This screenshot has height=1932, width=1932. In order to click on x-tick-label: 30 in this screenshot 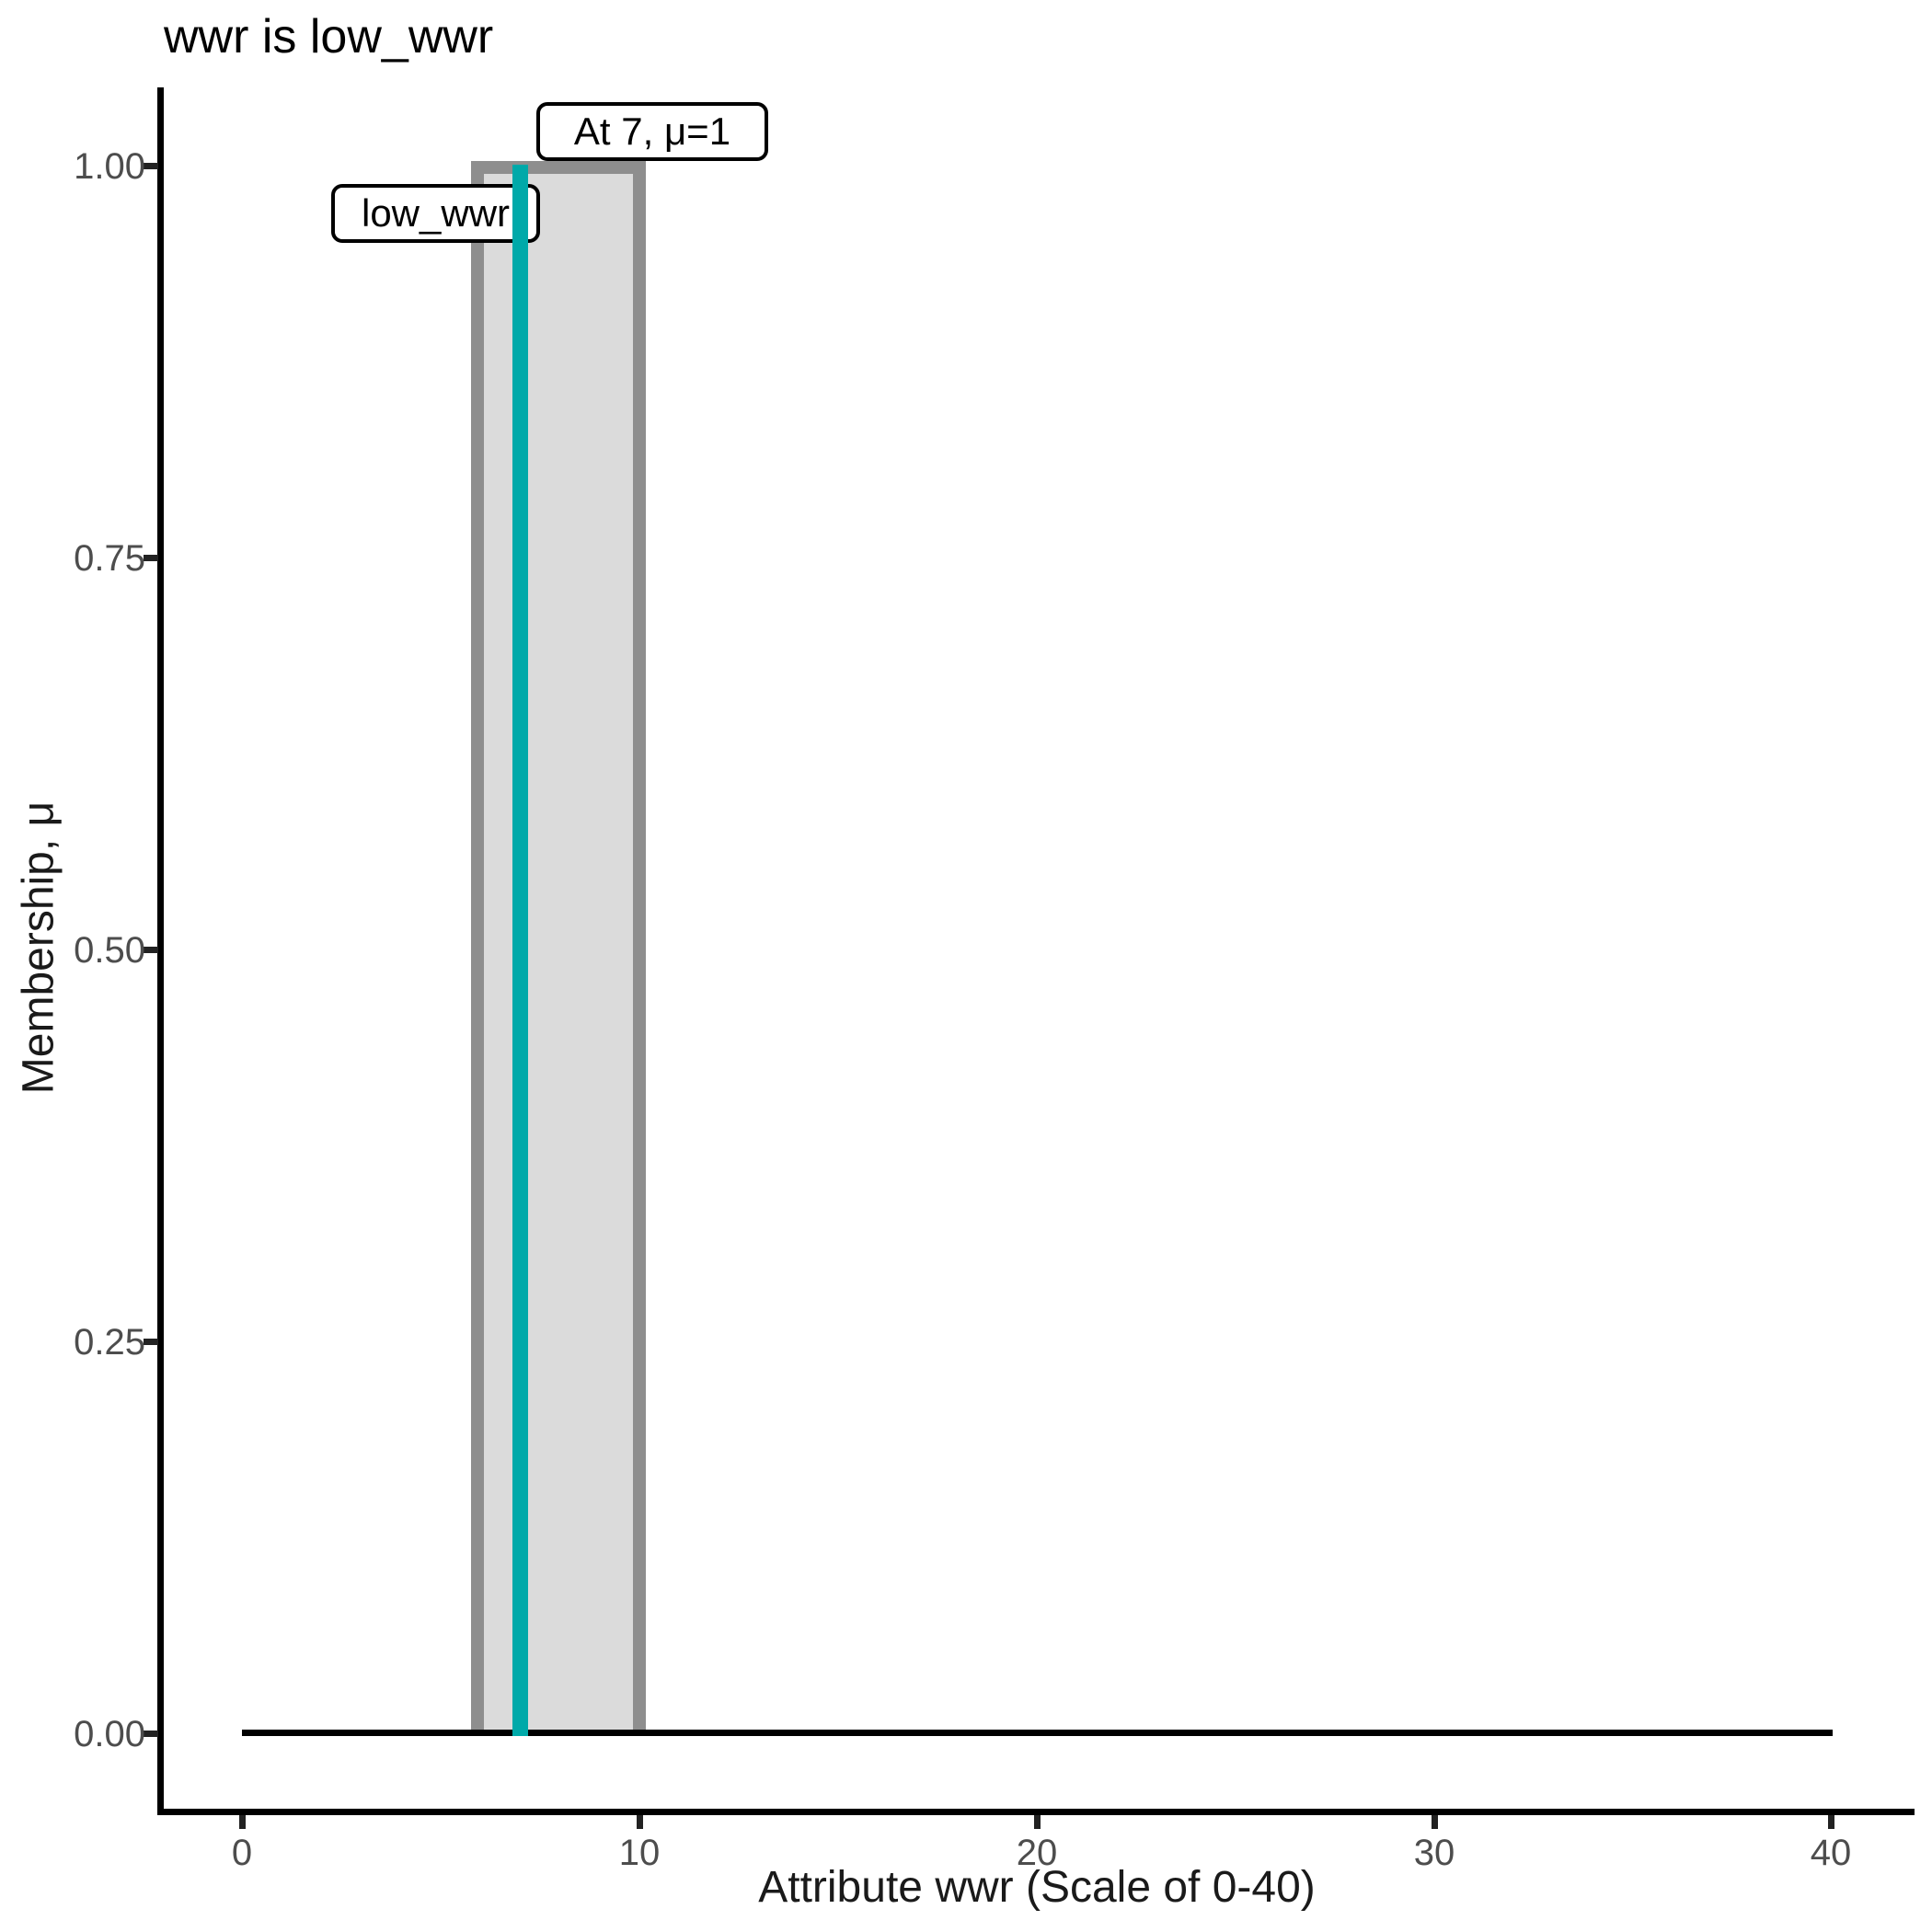, I will do `click(1434, 1853)`.